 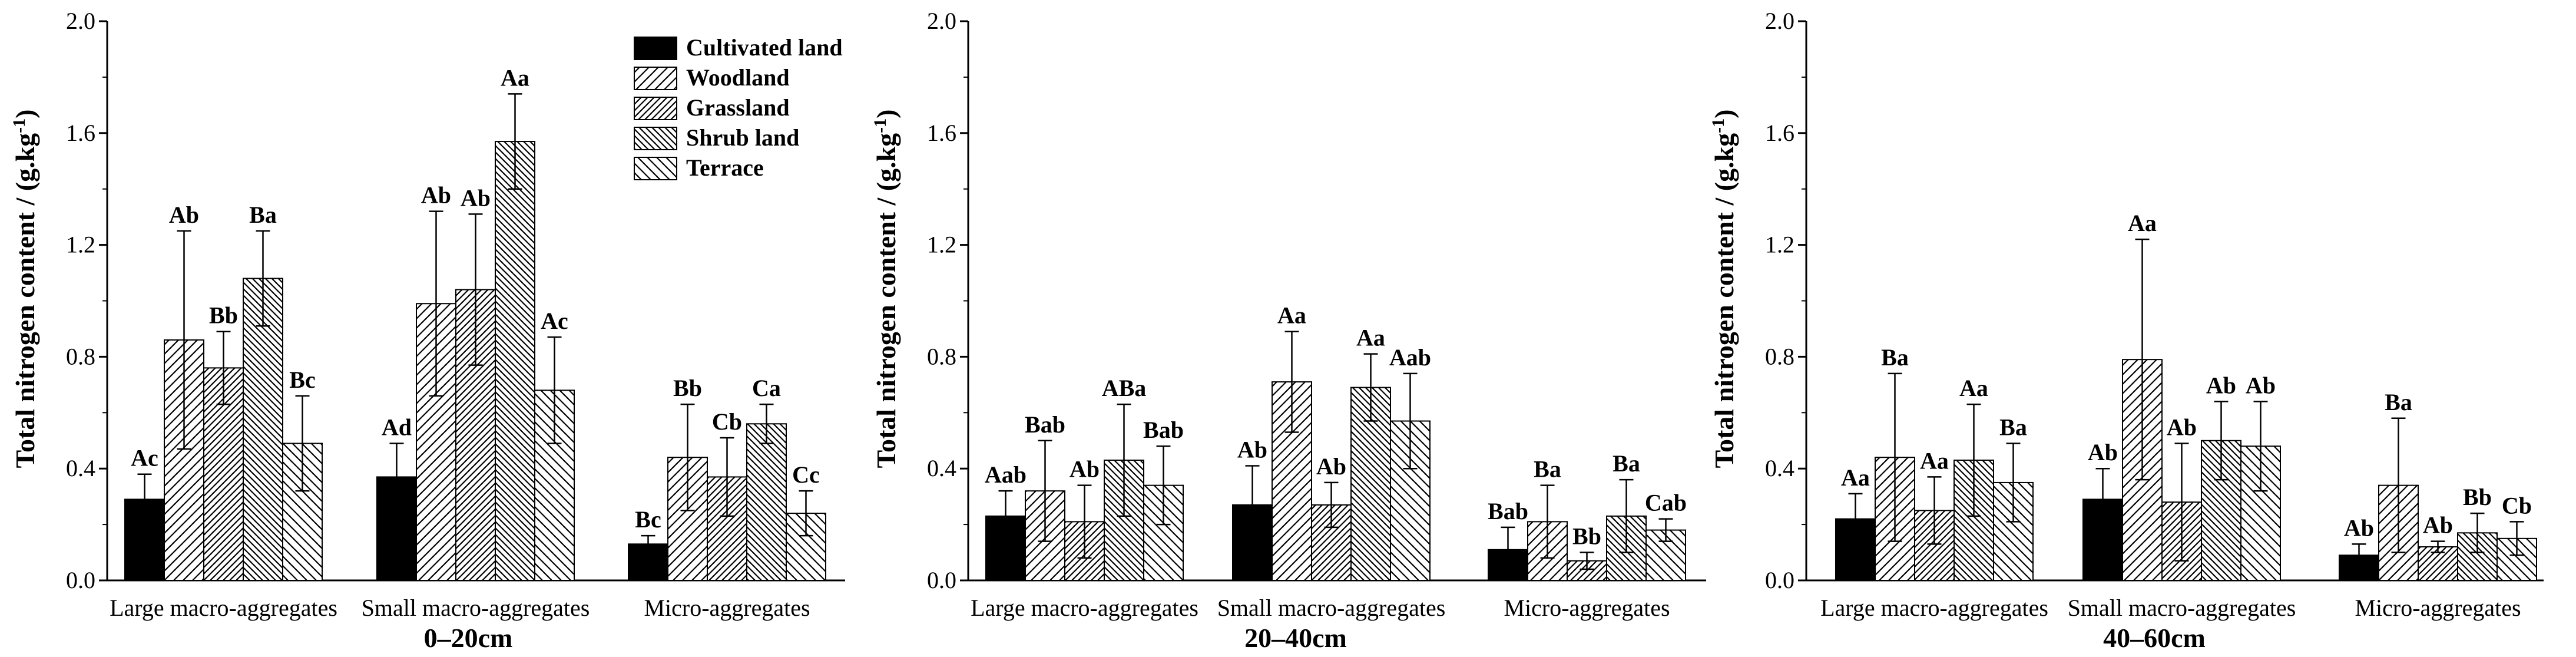 I want to click on legend-swatch-shrub-land, so click(x=655, y=138).